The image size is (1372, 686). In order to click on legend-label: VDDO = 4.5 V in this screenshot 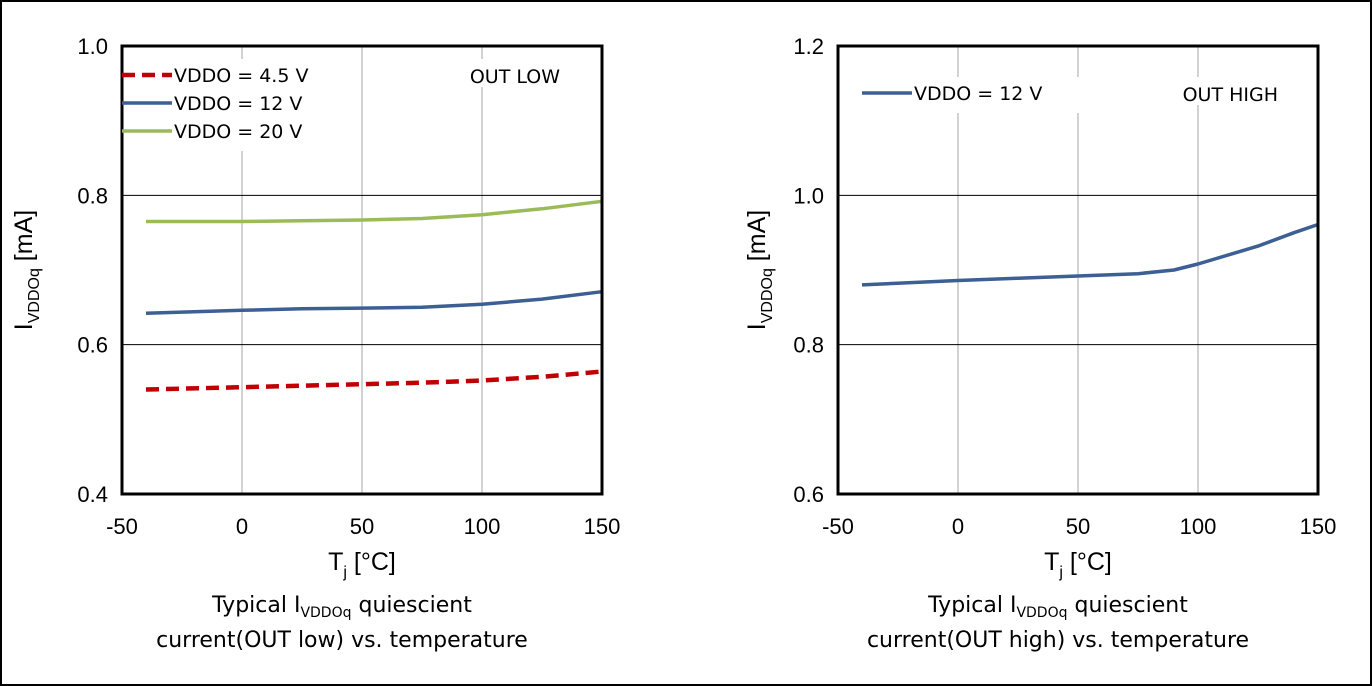, I will do `click(241, 76)`.